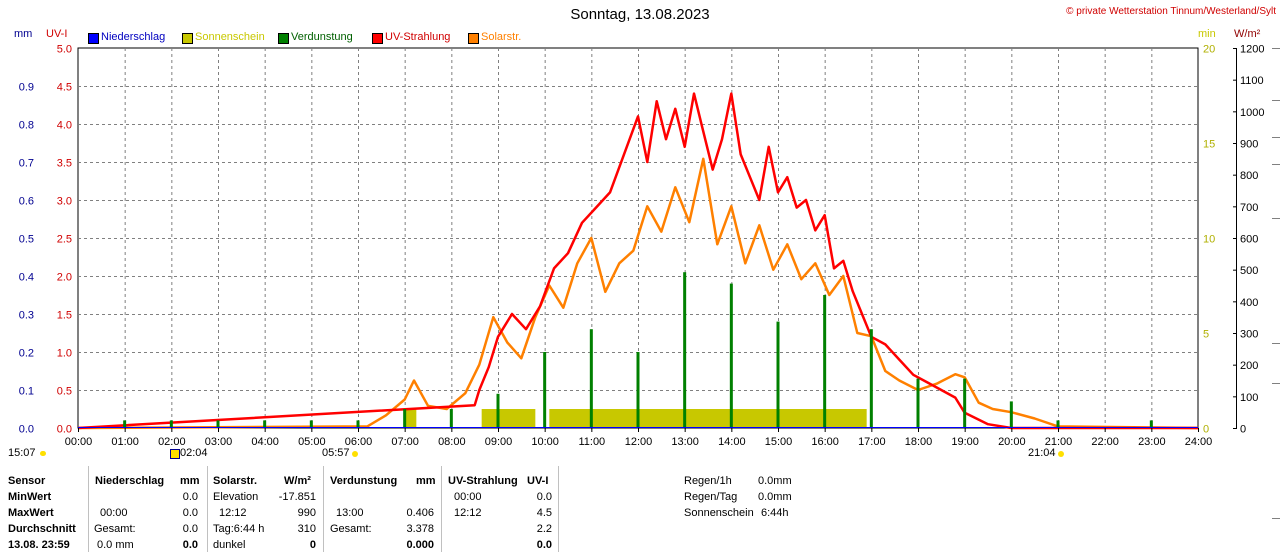 The image size is (1280, 552). What do you see at coordinates (732, 442) in the screenshot?
I see `x-tick-label-14: 14:00` at bounding box center [732, 442].